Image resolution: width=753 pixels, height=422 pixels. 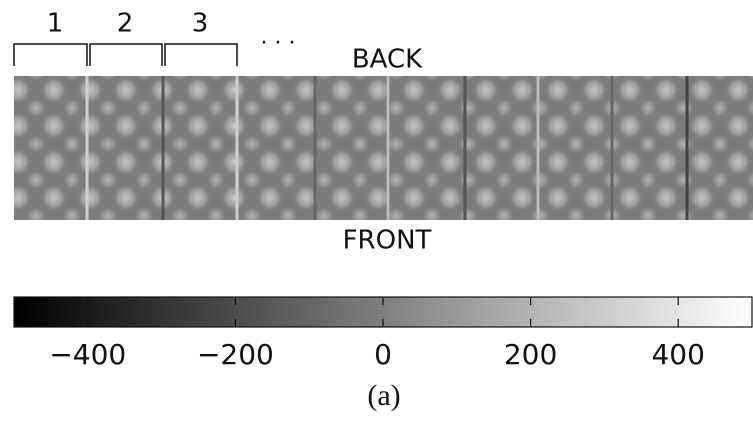 What do you see at coordinates (387, 241) in the screenshot?
I see `bottom-label: FRONT` at bounding box center [387, 241].